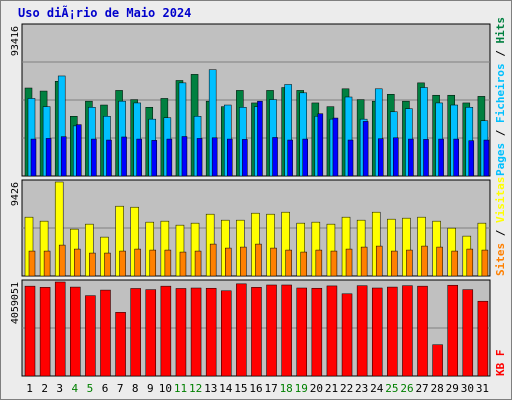  I want to click on day-label: 5, so click(90, 388).